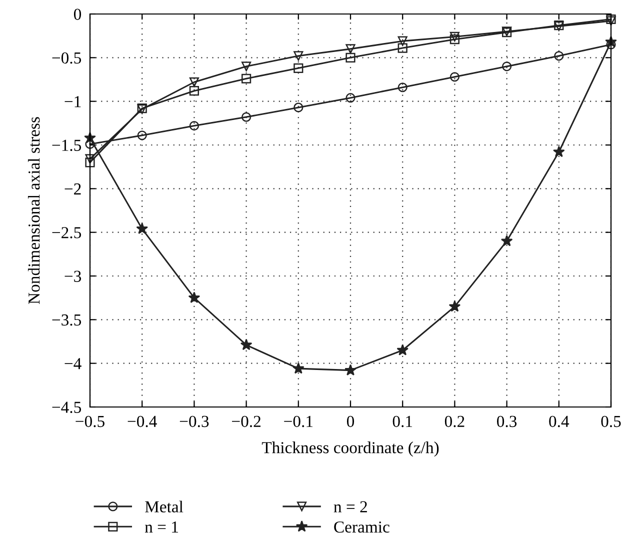 This screenshot has height=542, width=624. Describe the element at coordinates (350, 506) in the screenshot. I see `legend-label: n = 2` at that location.